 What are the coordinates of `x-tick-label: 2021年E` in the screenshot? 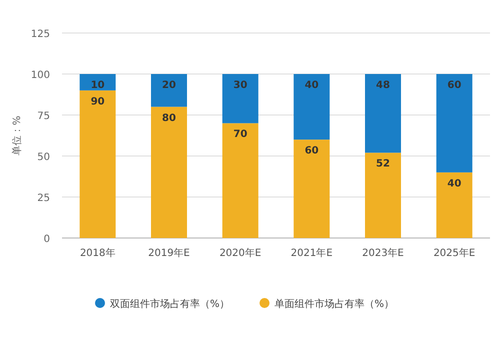 It's located at (311, 253).